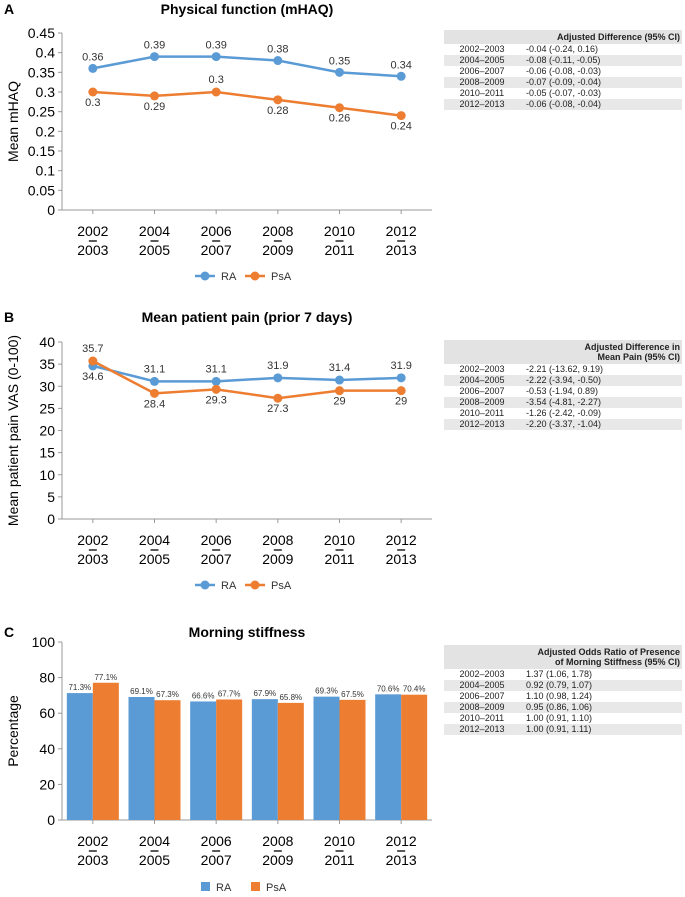 The height and width of the screenshot is (897, 685). What do you see at coordinates (562, 49) in the screenshot?
I see `table-value: -0.04 (-0.24, 0.16)` at bounding box center [562, 49].